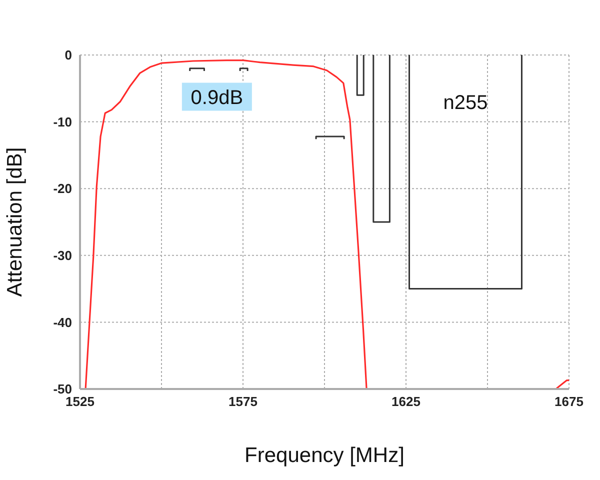 The image size is (600, 480). I want to click on x-tick-label: 1675, so click(569, 402).